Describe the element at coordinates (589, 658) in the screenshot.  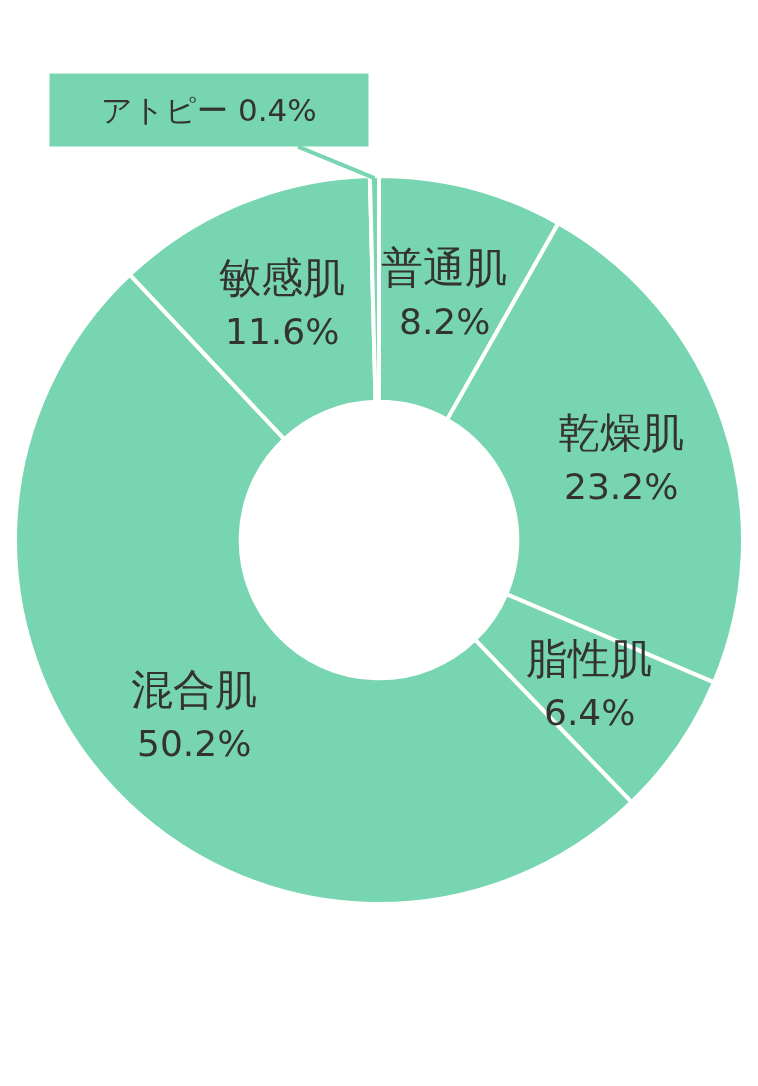
I see `slice-label: 脂性肌` at that location.